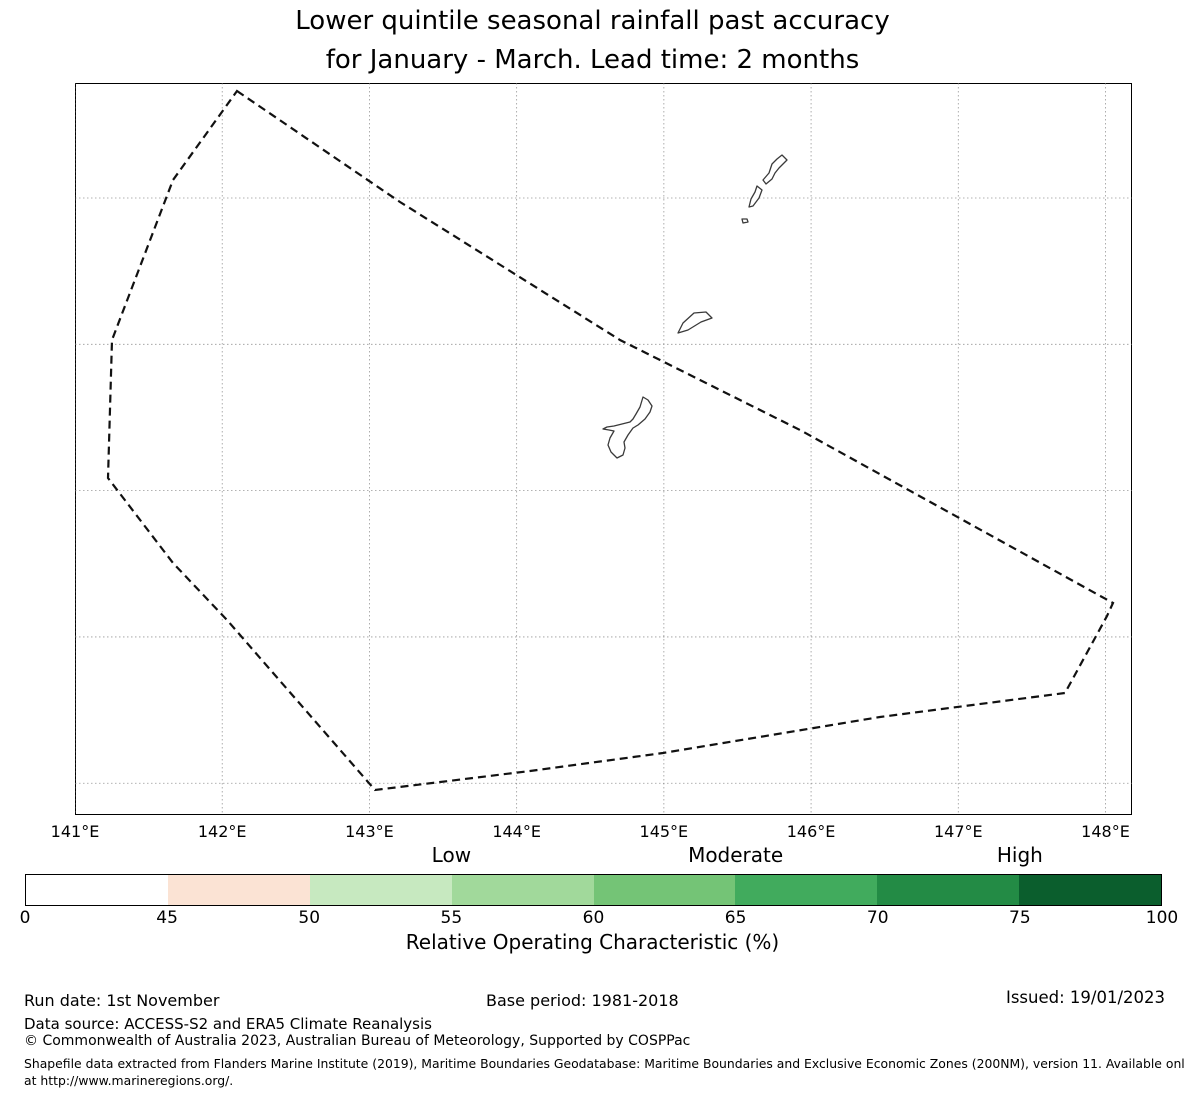  What do you see at coordinates (1162, 918) in the screenshot?
I see `colorbar-tick-label: 100` at bounding box center [1162, 918].